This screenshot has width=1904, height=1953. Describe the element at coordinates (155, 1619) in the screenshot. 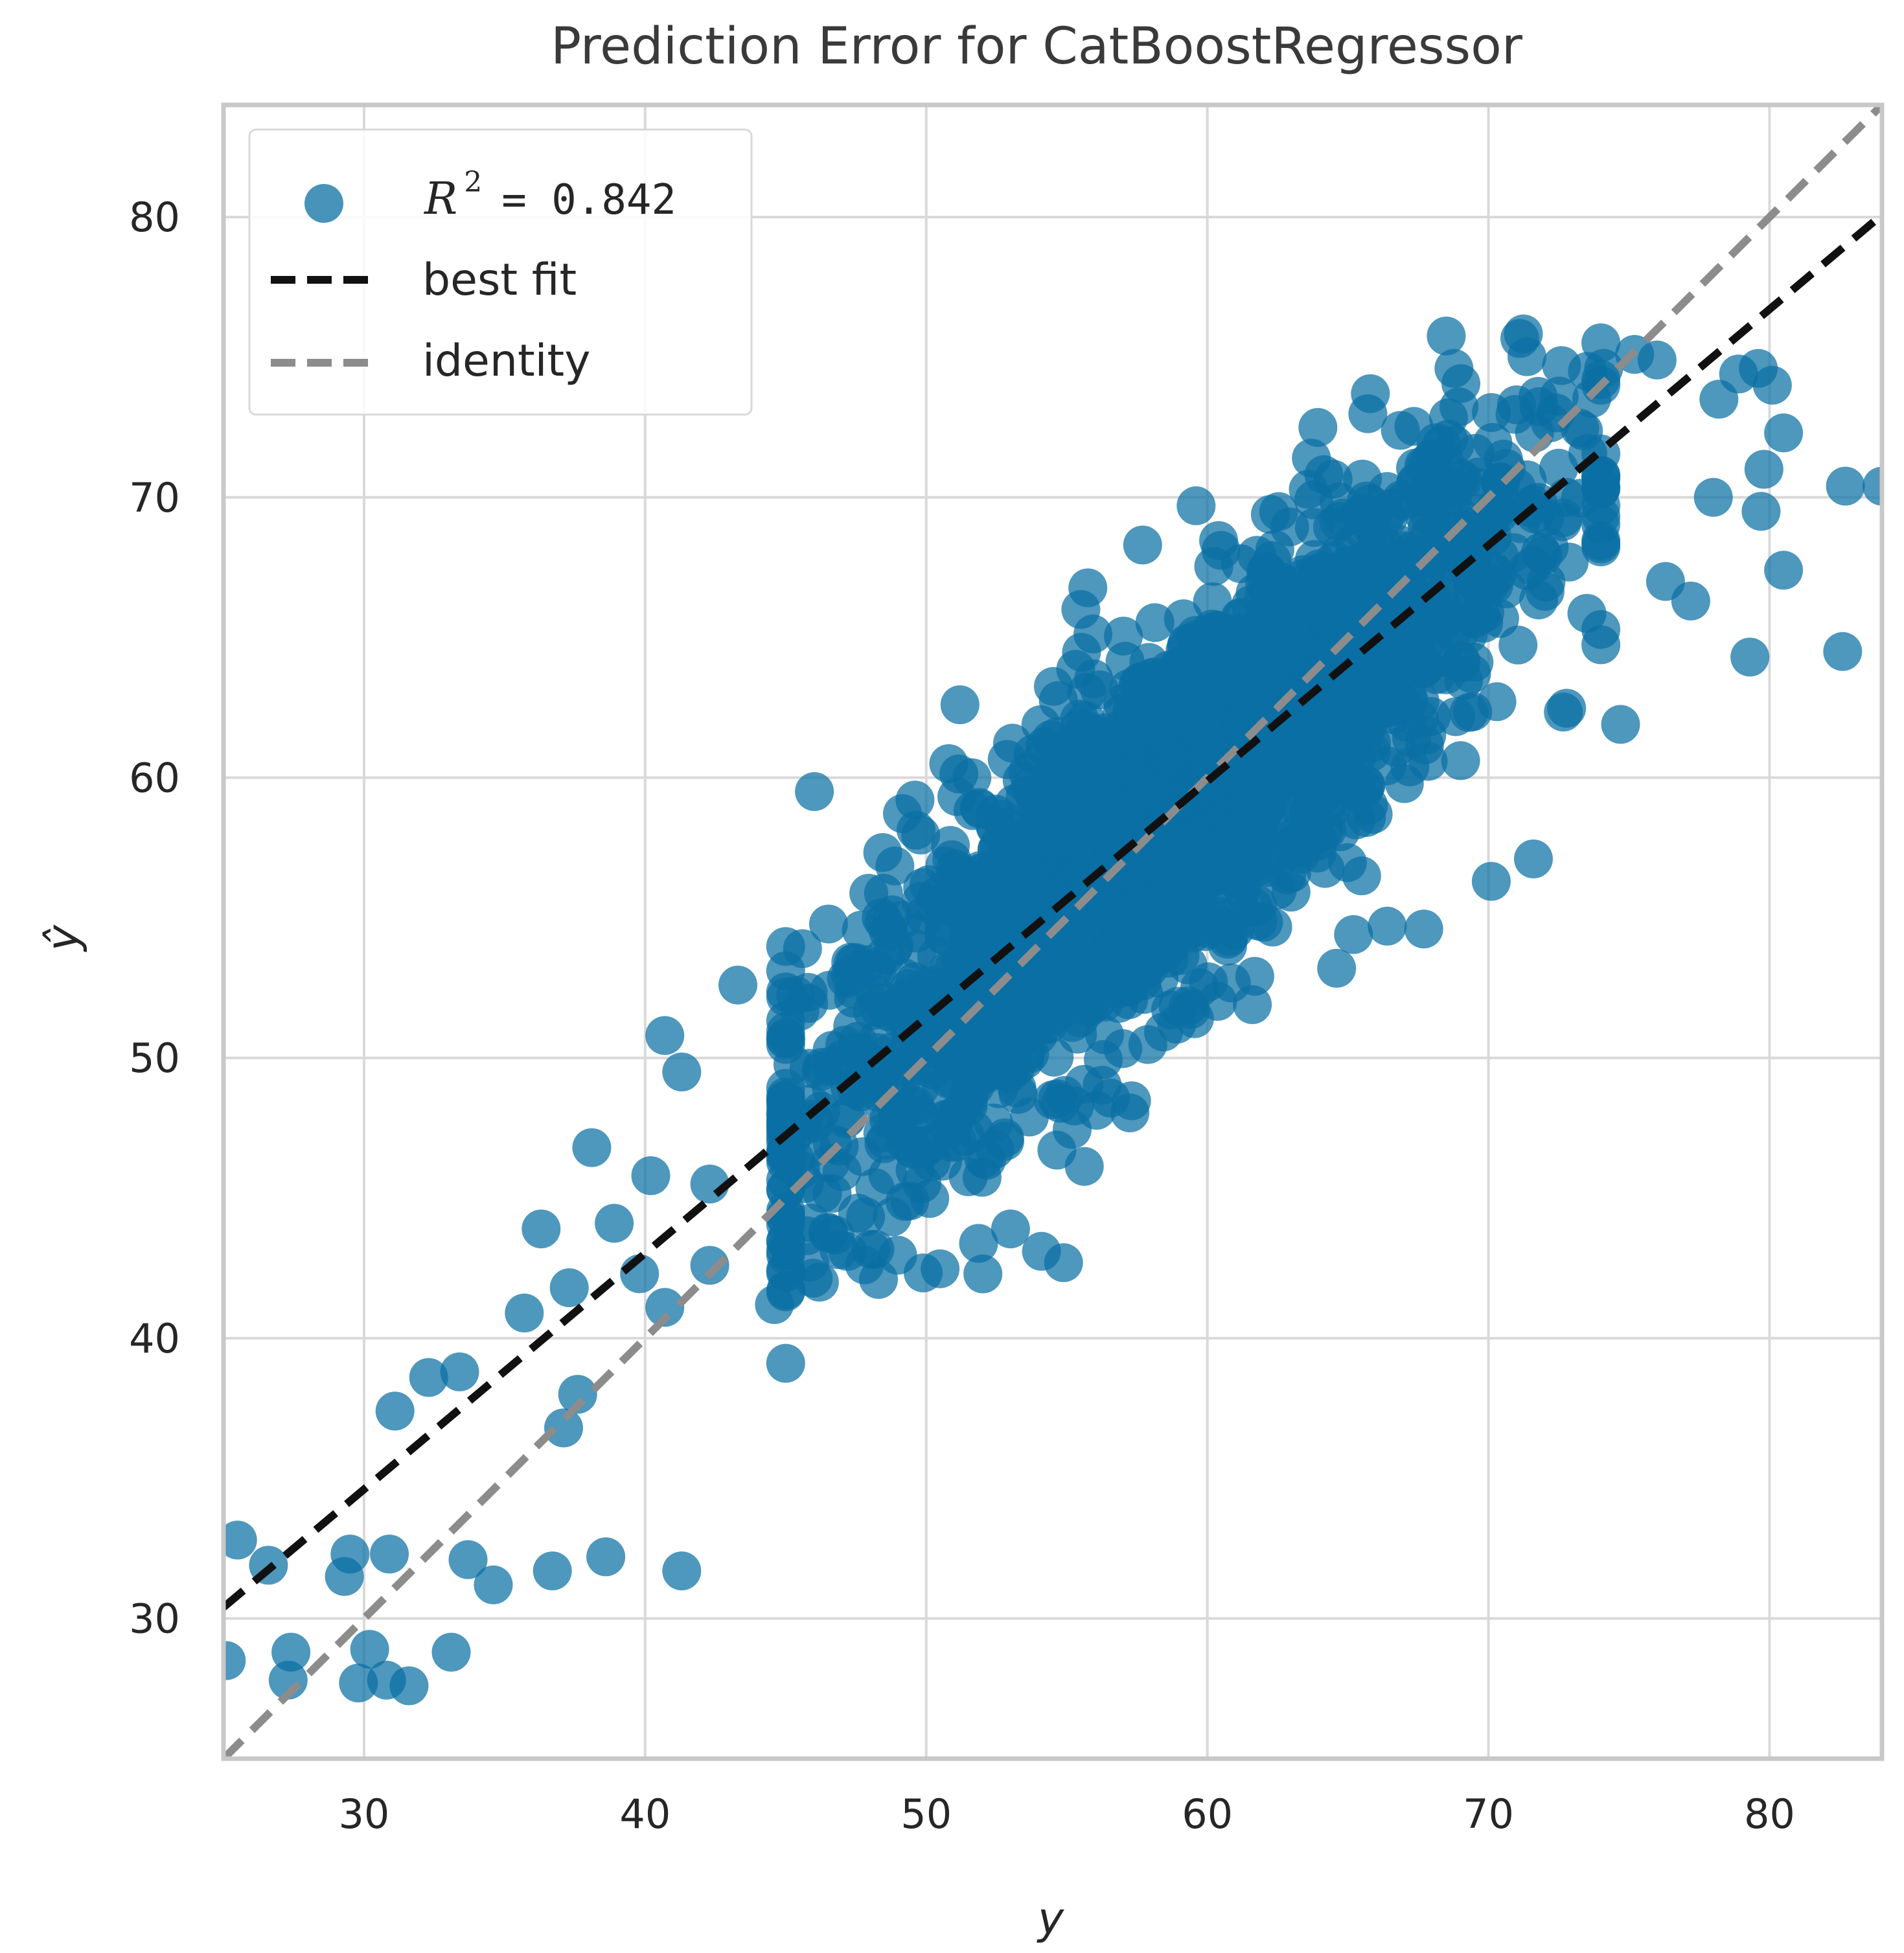

I see `y-tick-label: 30` at that location.